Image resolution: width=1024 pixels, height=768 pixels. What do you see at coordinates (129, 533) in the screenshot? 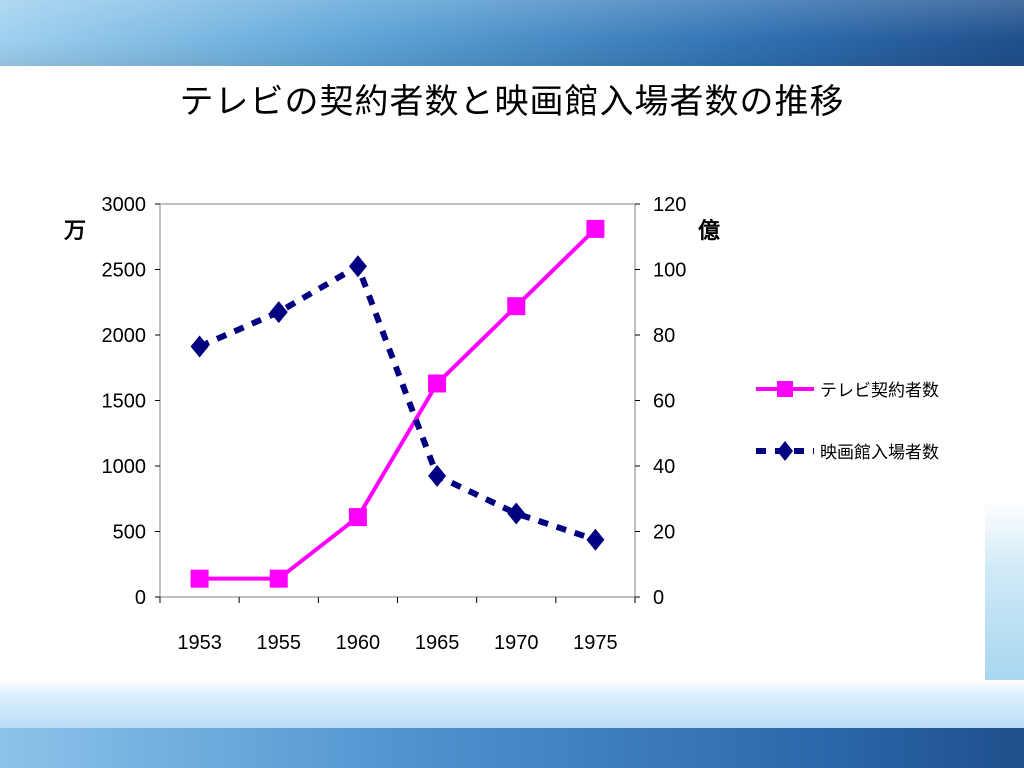
I see `left-axis-tick-label: 500` at bounding box center [129, 533].